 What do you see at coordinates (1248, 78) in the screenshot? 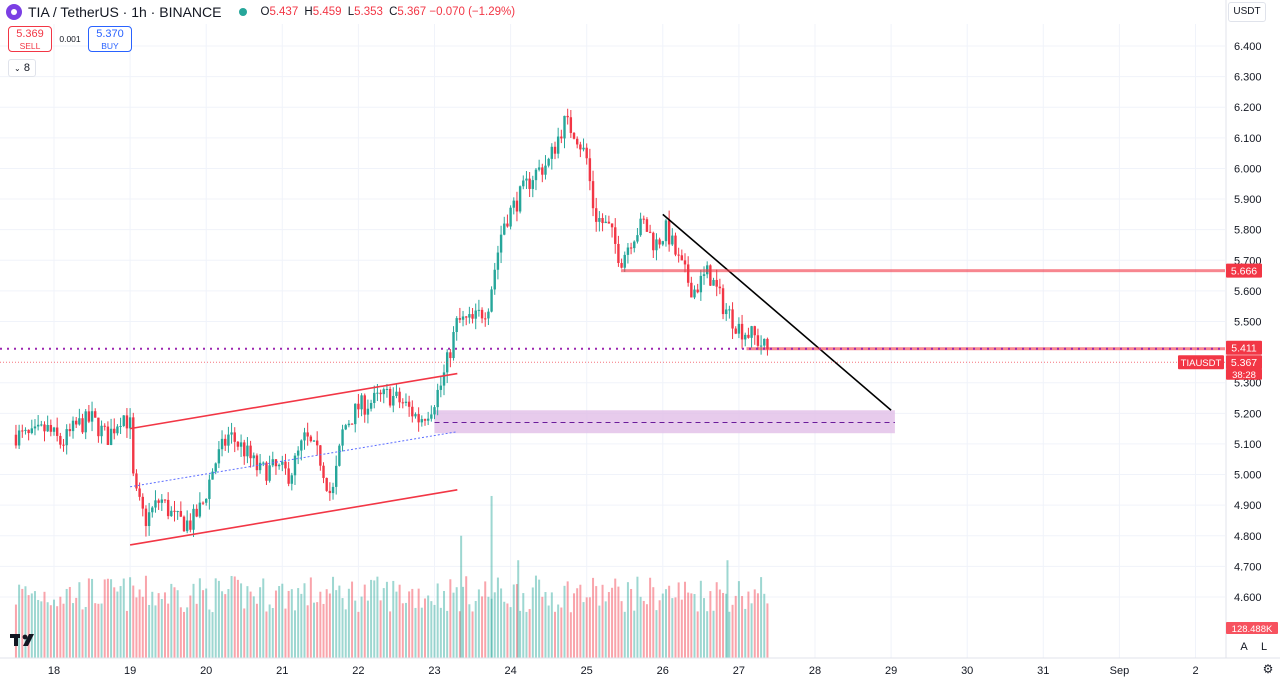
I see `price-tick-label: 6.300` at bounding box center [1248, 78].